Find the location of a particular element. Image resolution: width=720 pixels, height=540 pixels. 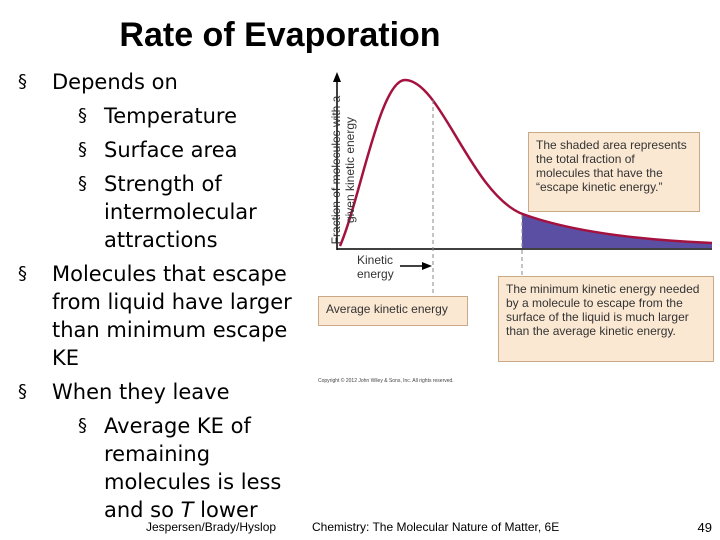

bullet-text: Strength of intermolecular attractions is located at coordinates (180, 212).